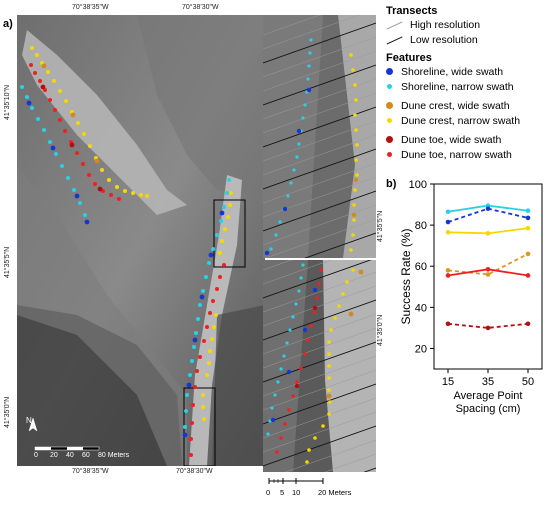 This screenshot has width=550, height=509. I want to click on legend-item-low-res: Low resolution, so click(466, 39).